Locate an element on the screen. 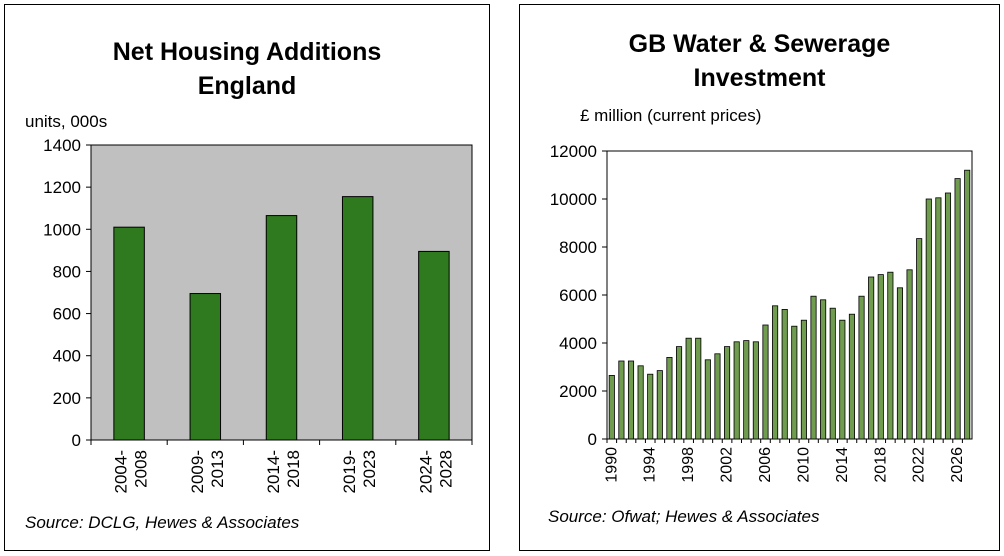 The height and width of the screenshot is (556, 1004). x-tick-label: 1998 is located at coordinates (688, 465).